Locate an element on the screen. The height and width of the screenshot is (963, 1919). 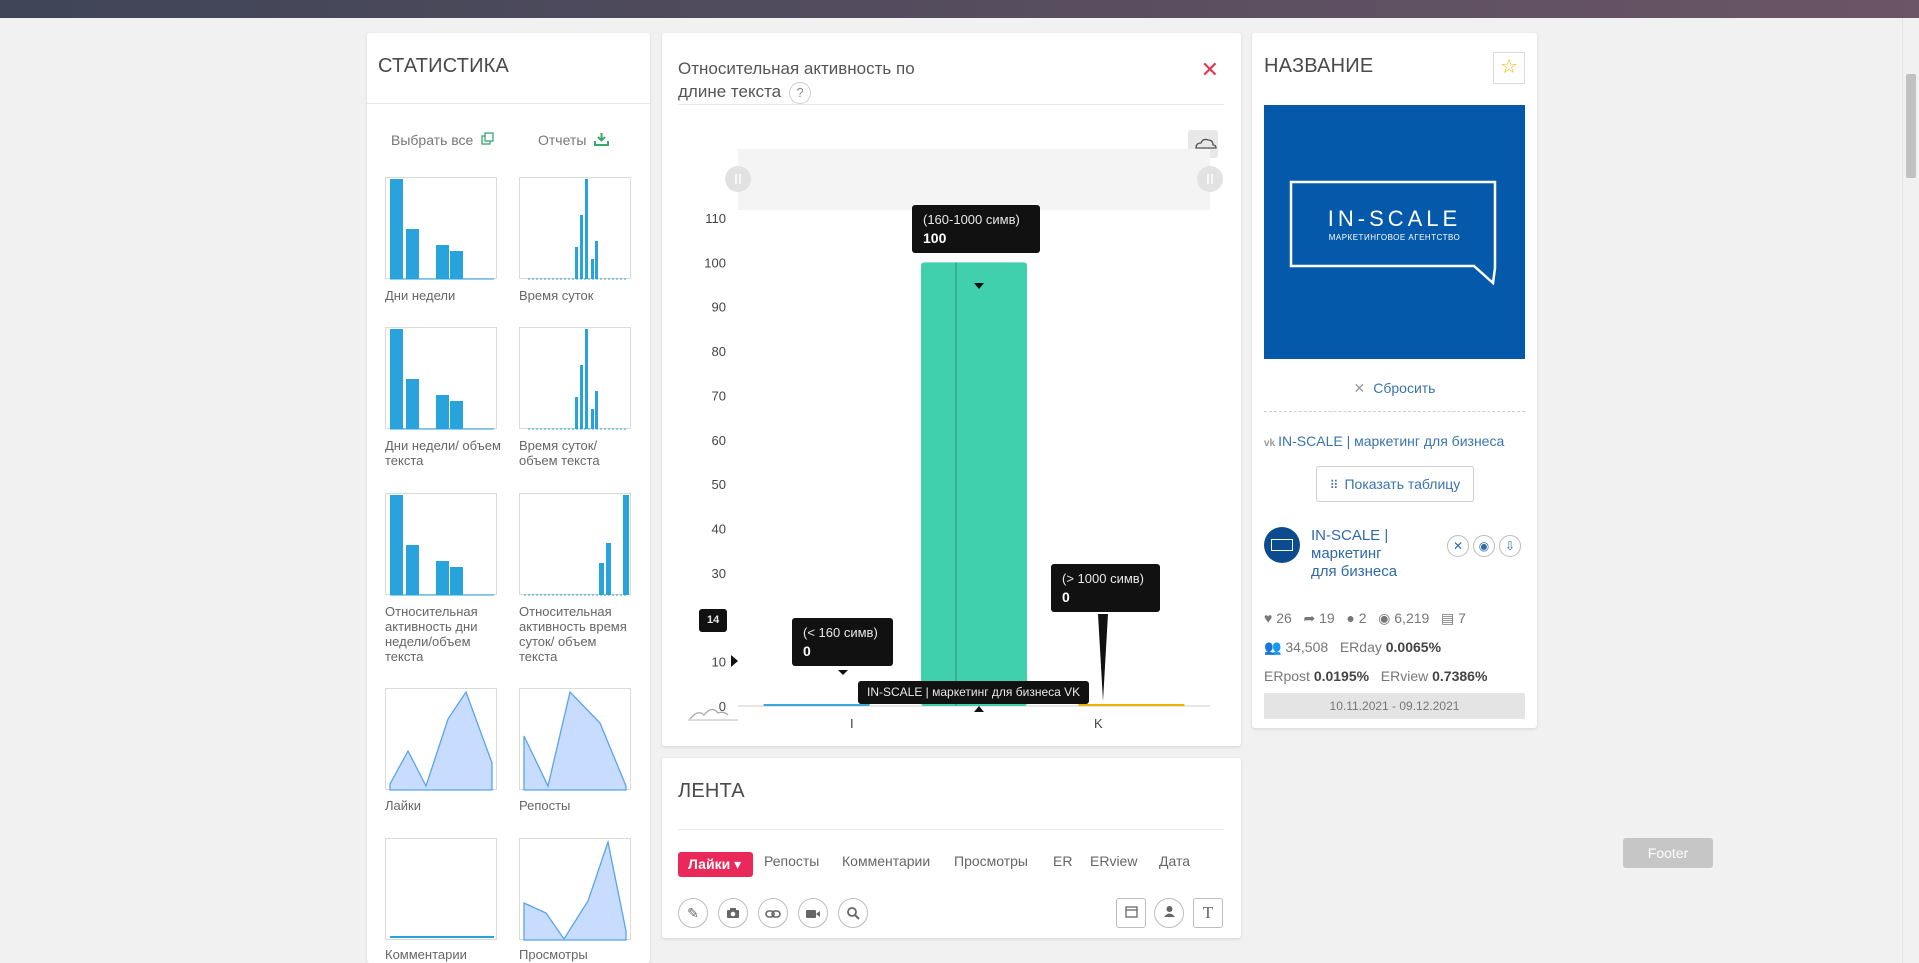
thumb-weekdays-text-volume is located at coordinates (441, 378).